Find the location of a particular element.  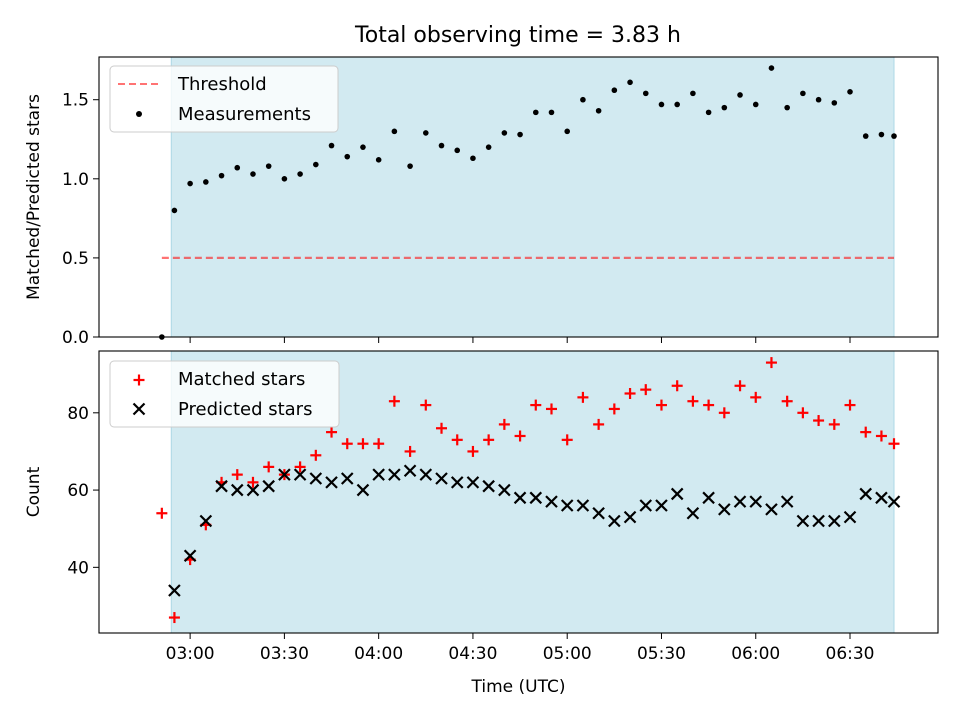

y-tick-label: 1.0 is located at coordinates (75, 180).